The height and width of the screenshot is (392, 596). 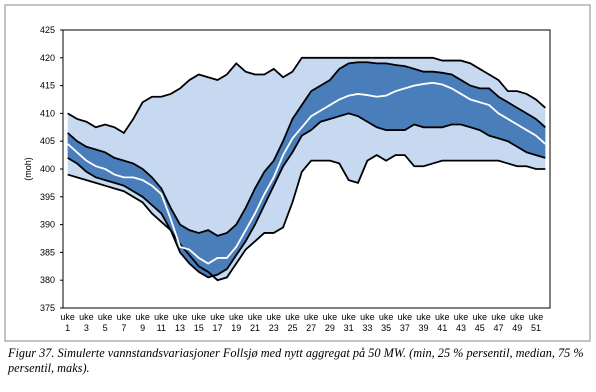 What do you see at coordinates (86, 322) in the screenshot?
I see `x-tick-label: uke 3` at bounding box center [86, 322].